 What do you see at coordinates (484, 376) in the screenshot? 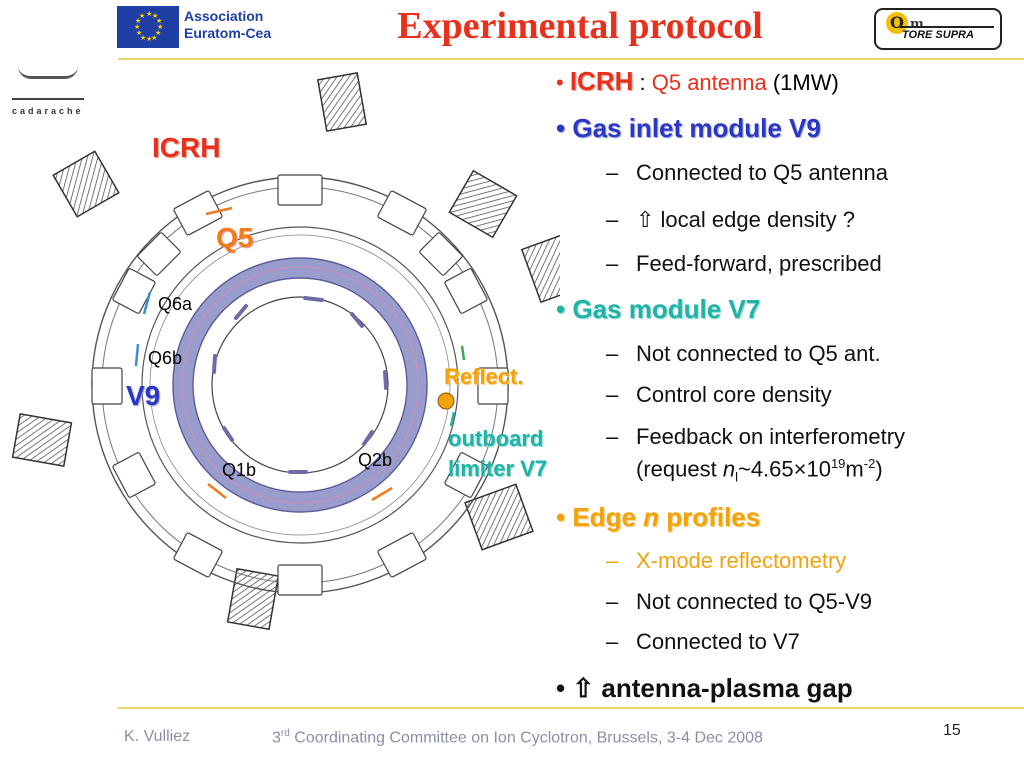
I see `reflect-label: Reflect.` at bounding box center [484, 376].